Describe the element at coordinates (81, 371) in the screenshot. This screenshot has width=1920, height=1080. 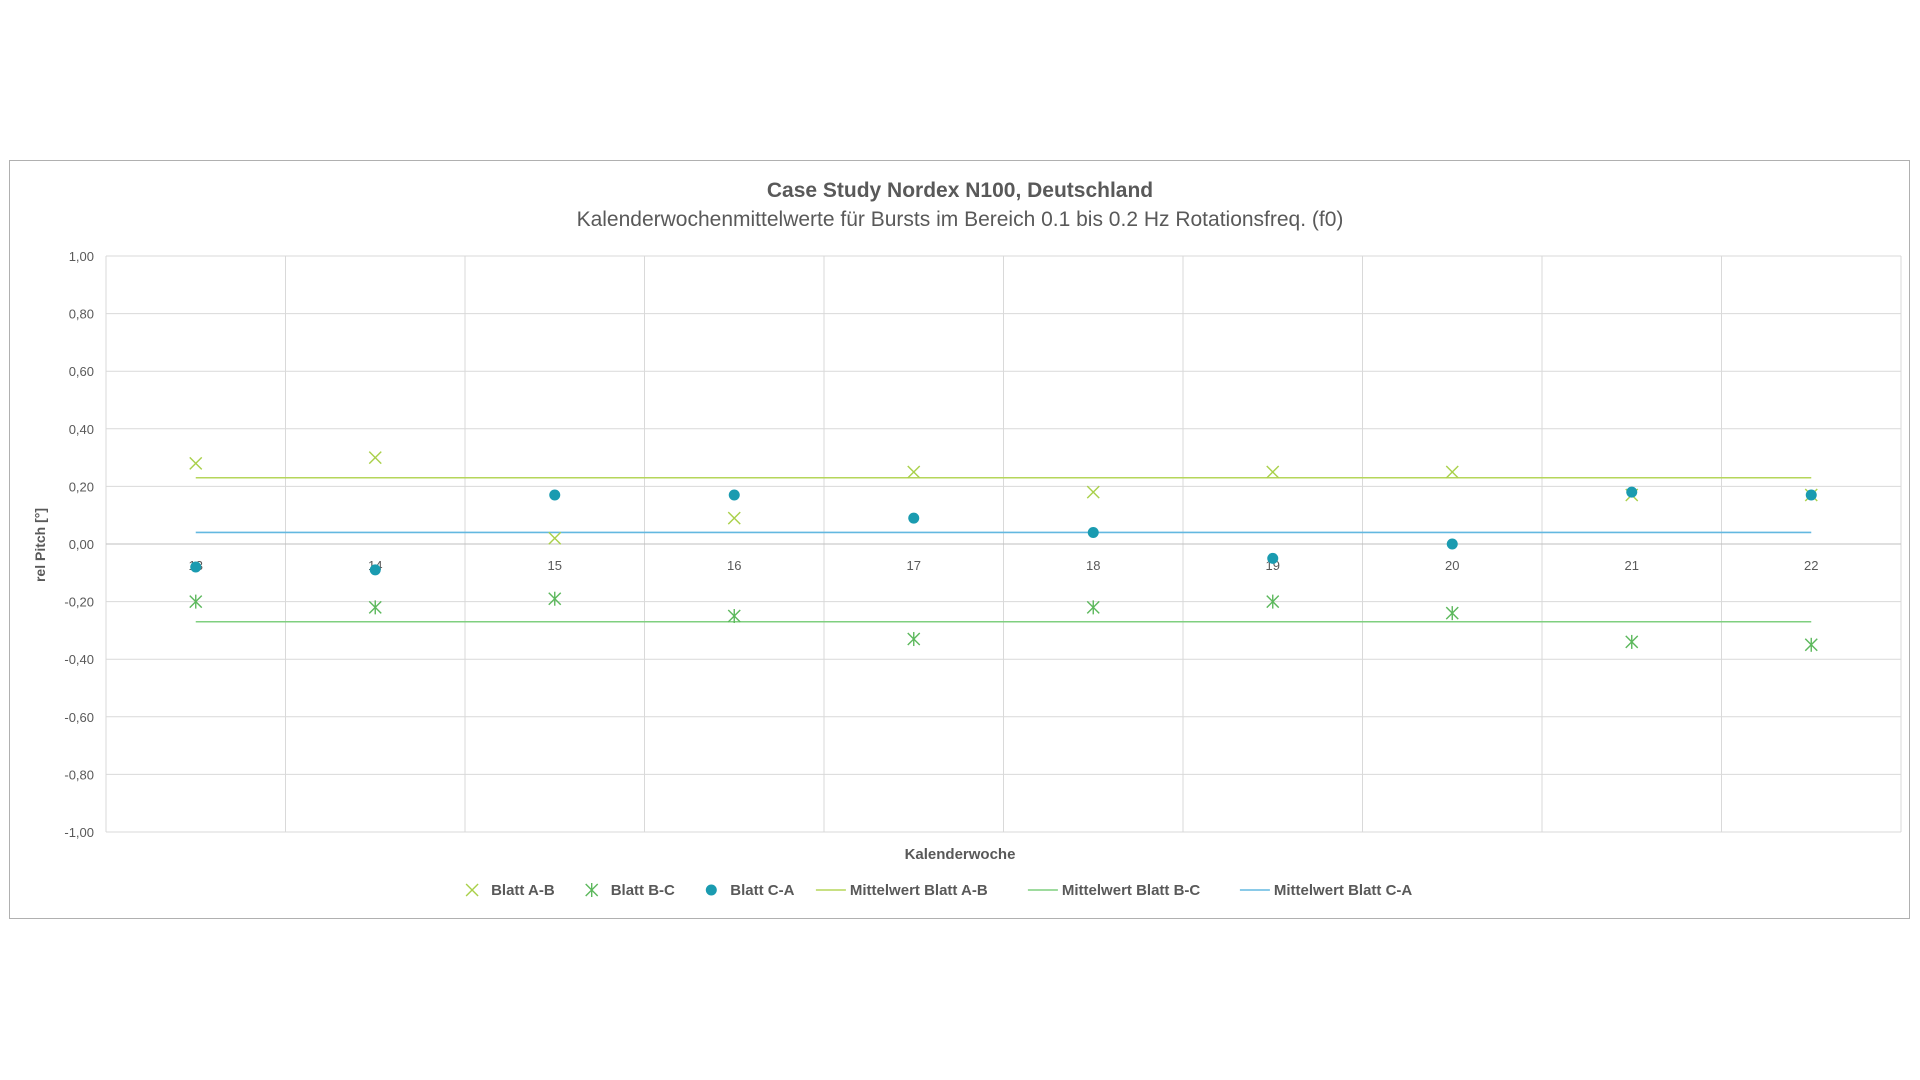
I see `y-tick-label: 0,60` at that location.